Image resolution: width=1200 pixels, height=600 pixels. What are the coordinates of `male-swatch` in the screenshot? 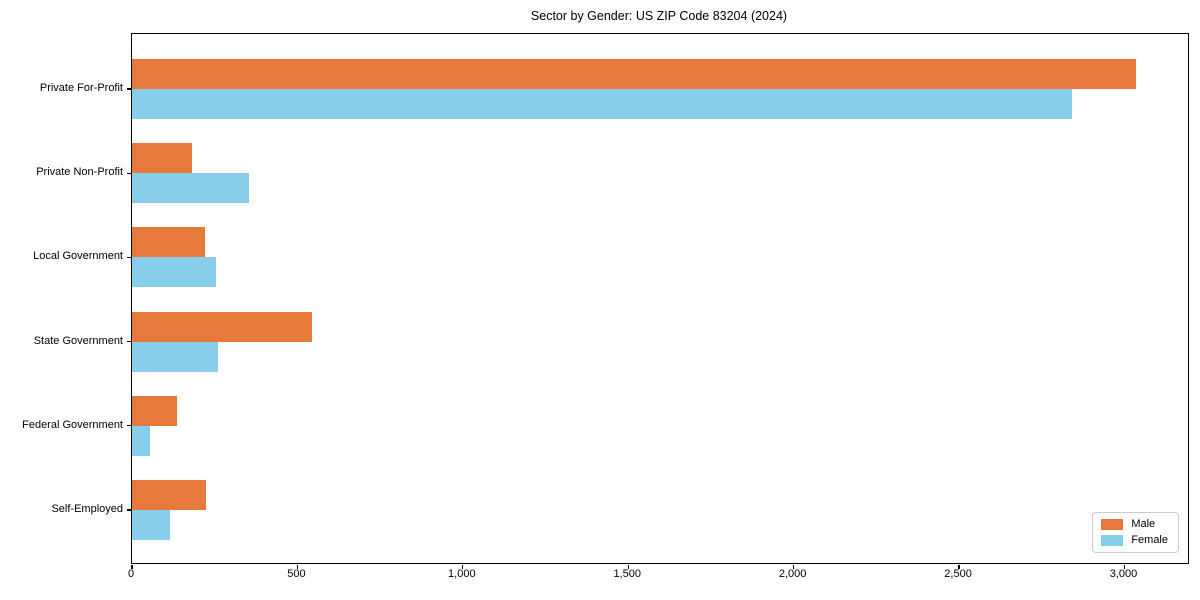 It's located at (1112, 524).